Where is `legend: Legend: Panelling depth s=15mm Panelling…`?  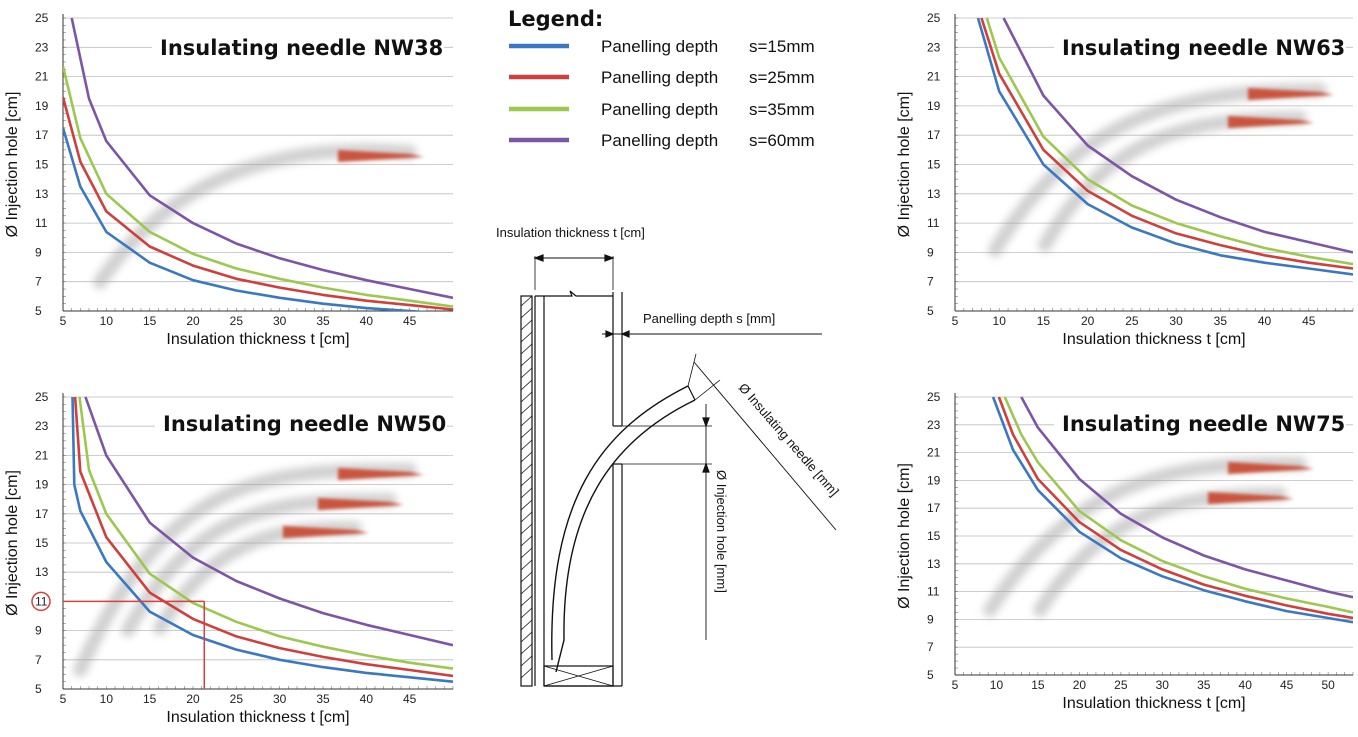
legend: Legend: Panelling depth s=15mm Panelling… is located at coordinates (661, 78).